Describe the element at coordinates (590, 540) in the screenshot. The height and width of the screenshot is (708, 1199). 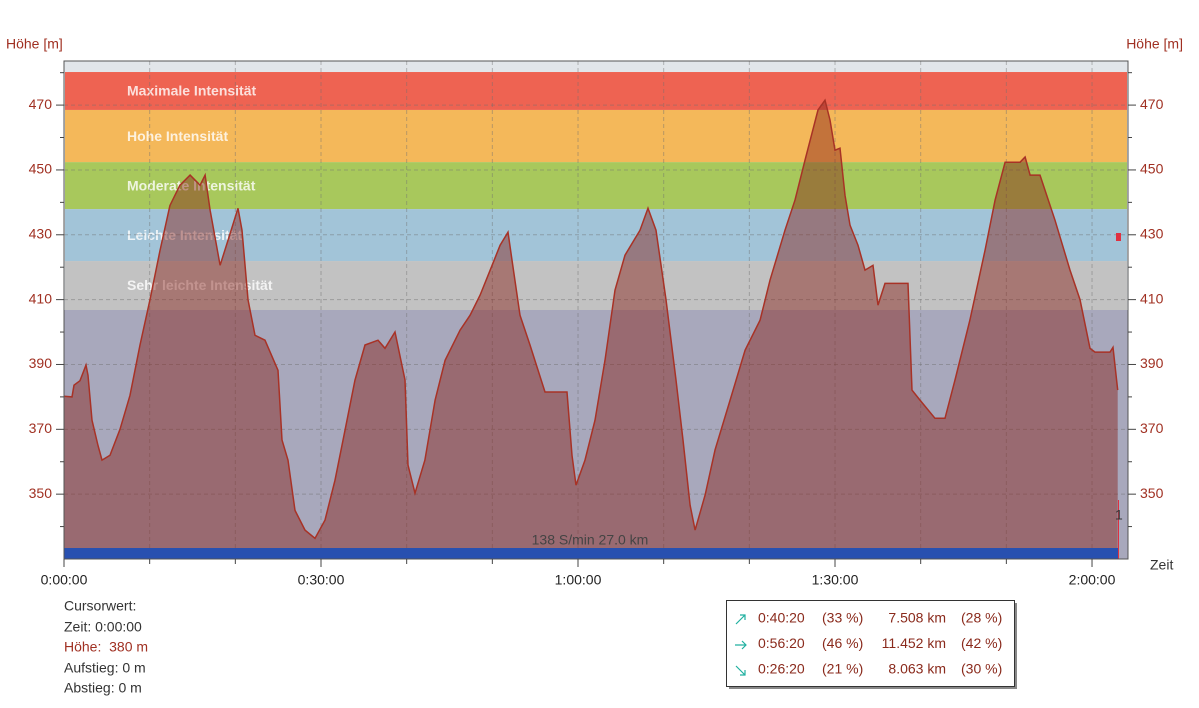
I see `annotation: 138 S/min 27.0 km` at that location.